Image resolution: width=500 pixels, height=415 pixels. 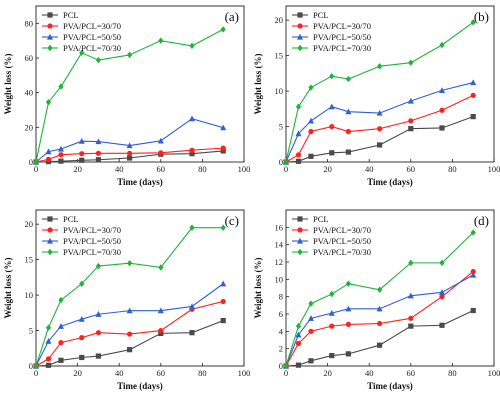 I want to click on y-tick-label: 20, so click(x=29, y=224).